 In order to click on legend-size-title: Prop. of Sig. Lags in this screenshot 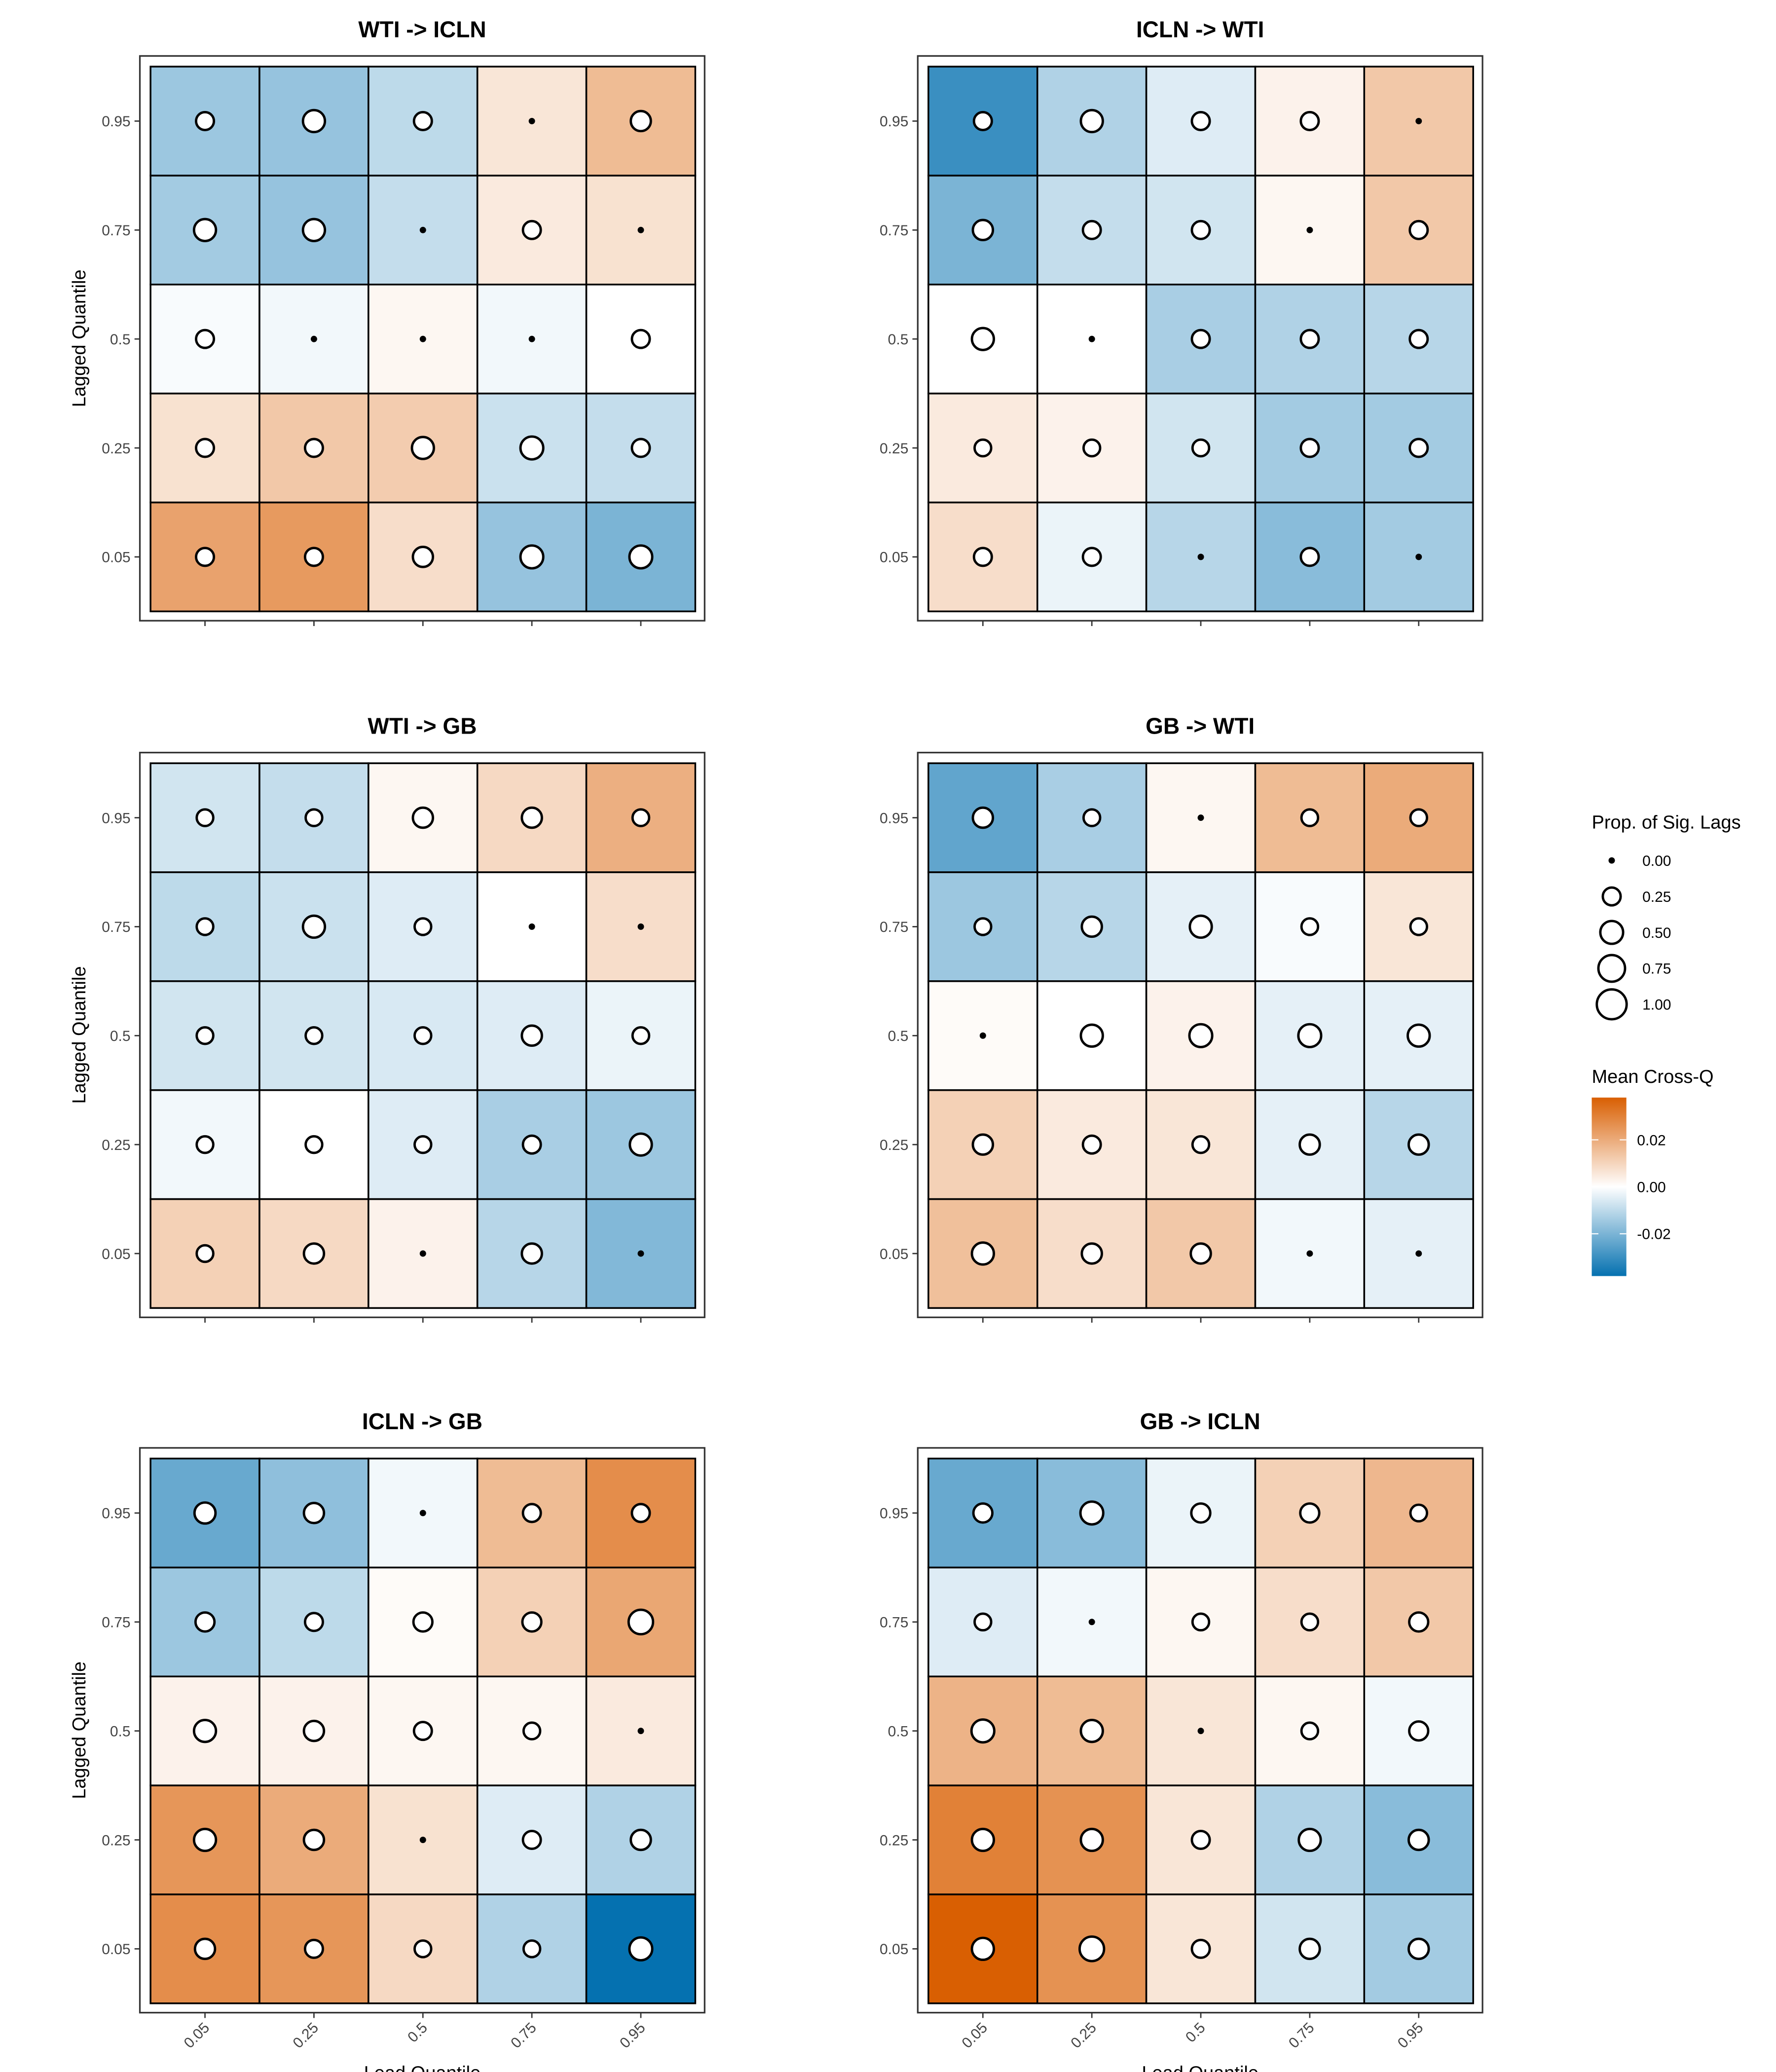, I will do `click(1667, 822)`.